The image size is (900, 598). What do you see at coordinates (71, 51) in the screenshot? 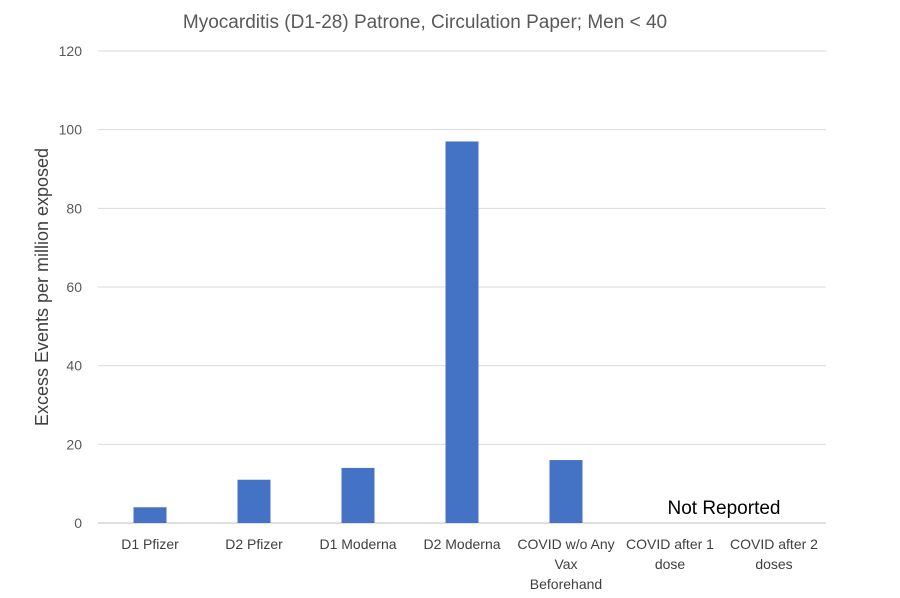
I see `y-tick-label: 120` at bounding box center [71, 51].